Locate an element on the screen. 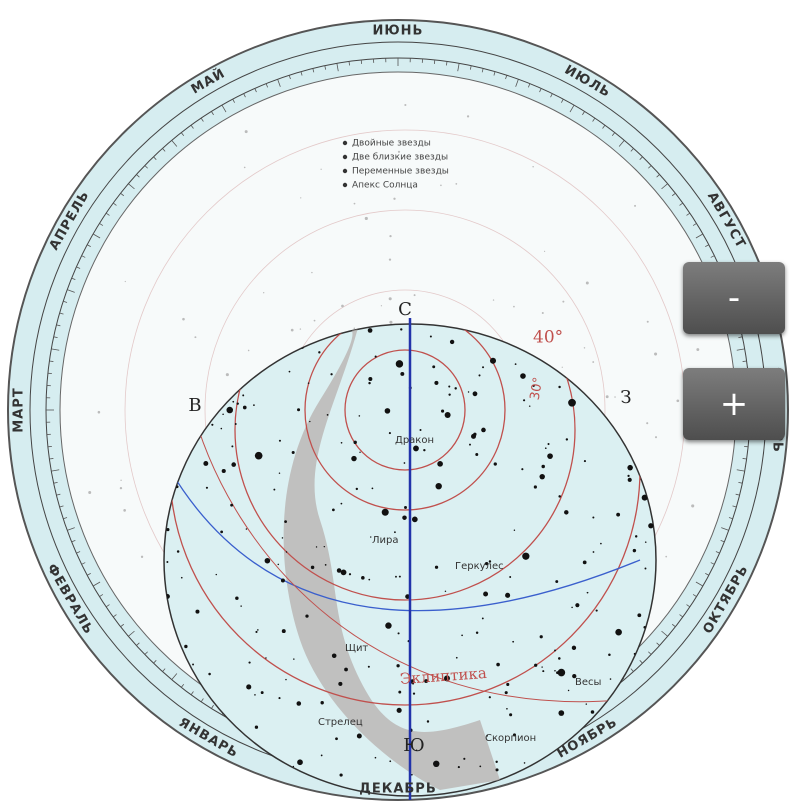 The width and height of the screenshot is (792, 812). constellation-label: Весы is located at coordinates (588, 682).